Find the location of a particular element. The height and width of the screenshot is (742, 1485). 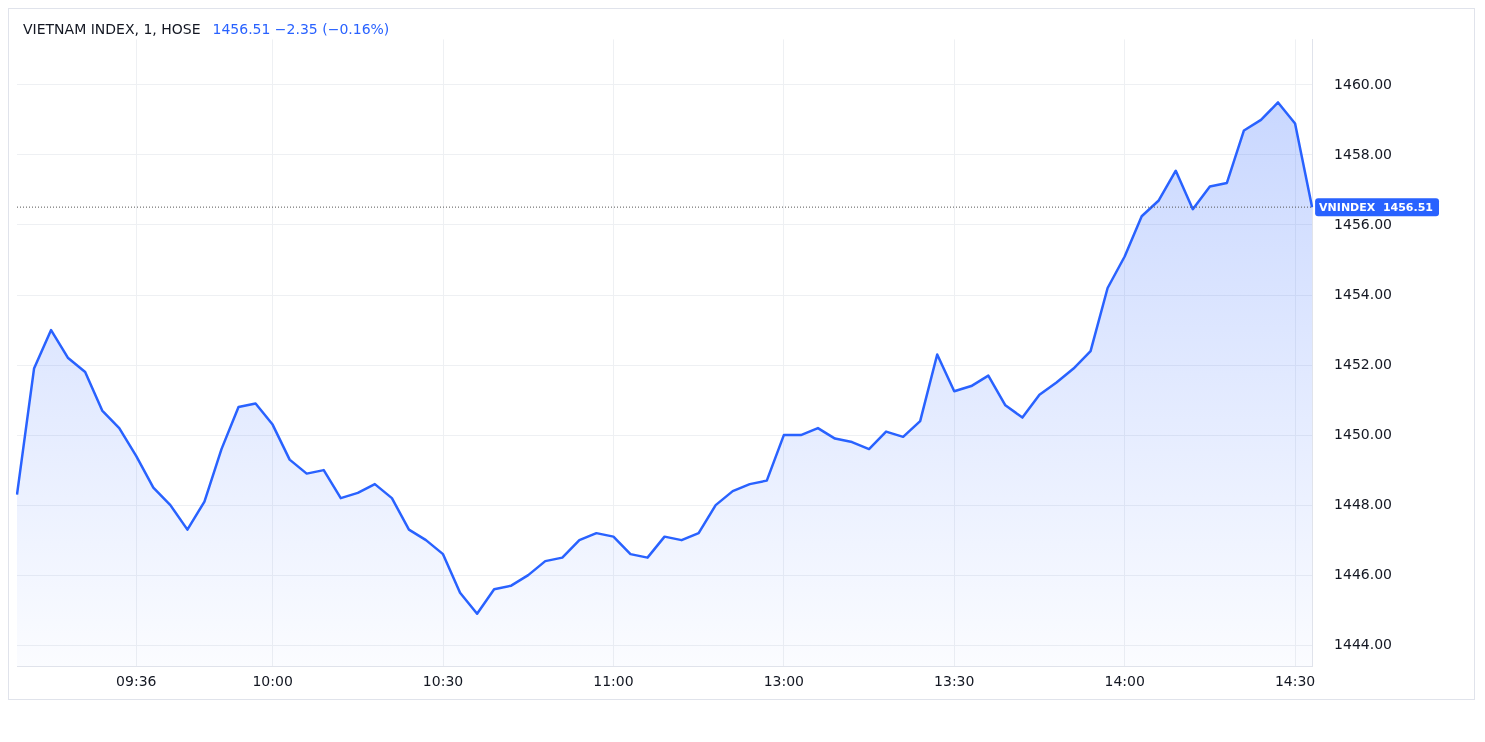

y-tick-label: 1446.00 is located at coordinates (1363, 573).